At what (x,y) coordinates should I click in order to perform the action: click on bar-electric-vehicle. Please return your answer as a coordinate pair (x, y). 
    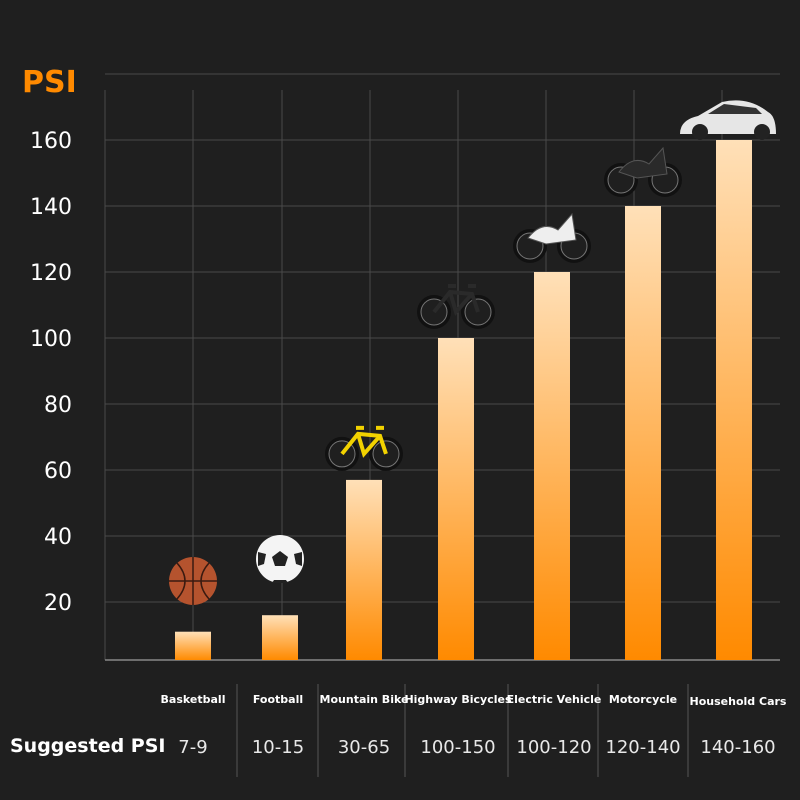
    Looking at the image, I should click on (552, 466).